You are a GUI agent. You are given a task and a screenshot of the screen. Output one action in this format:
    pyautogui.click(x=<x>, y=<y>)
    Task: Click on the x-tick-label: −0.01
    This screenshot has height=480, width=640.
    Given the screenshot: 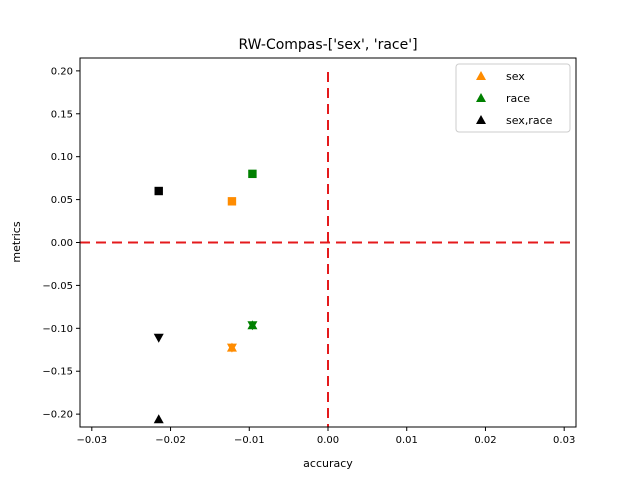 What is the action you would take?
    pyautogui.click(x=249, y=440)
    